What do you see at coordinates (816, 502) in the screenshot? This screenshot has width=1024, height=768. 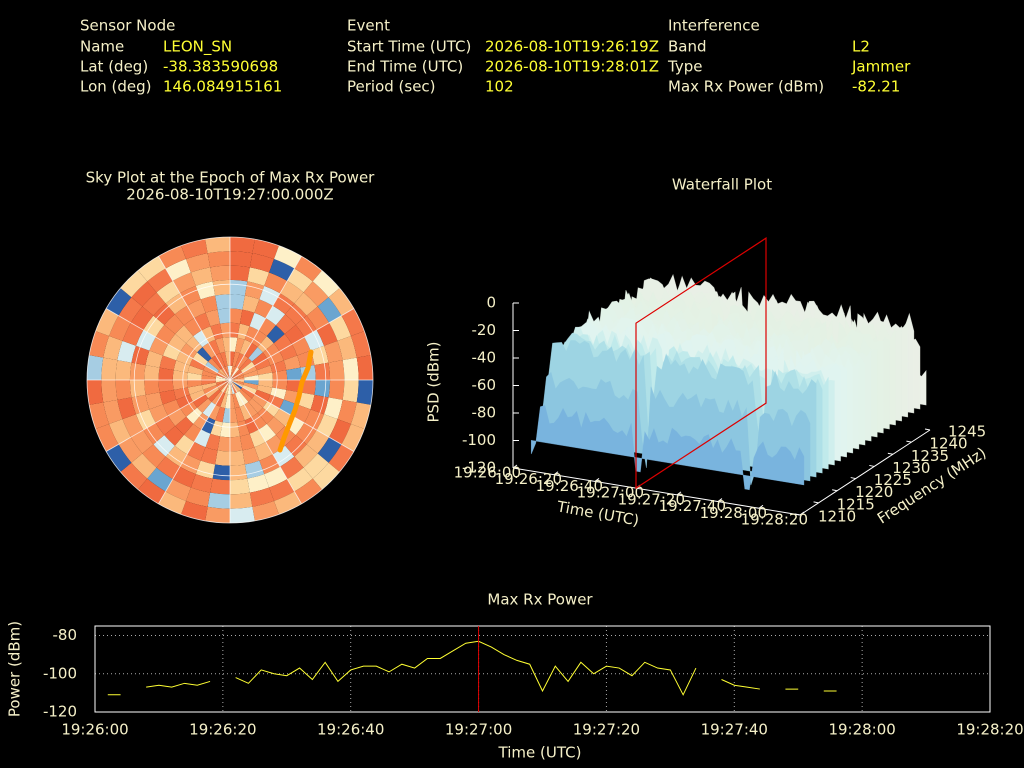 I see `y-tick` at bounding box center [816, 502].